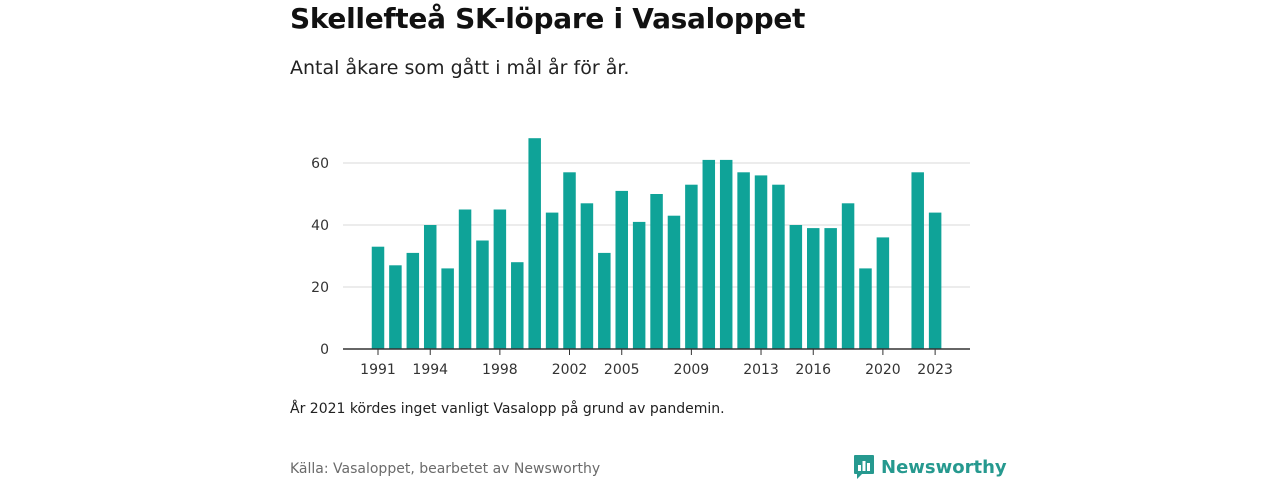  What do you see at coordinates (743, 260) in the screenshot?
I see `bar-2012` at bounding box center [743, 260].